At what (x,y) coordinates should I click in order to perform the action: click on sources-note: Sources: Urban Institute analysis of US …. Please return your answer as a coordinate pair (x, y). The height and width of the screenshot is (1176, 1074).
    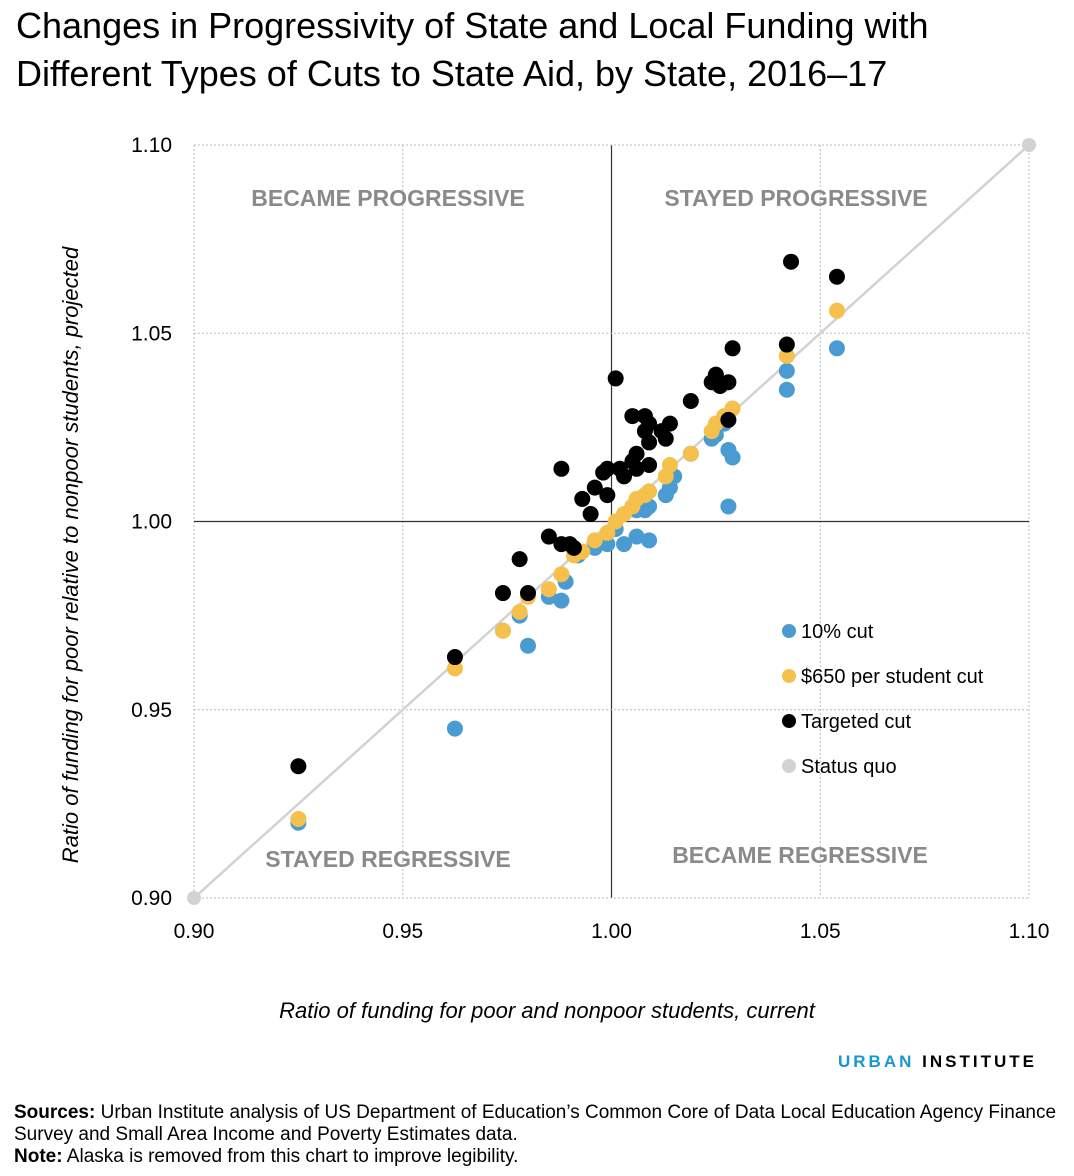
    Looking at the image, I should click on (539, 1135).